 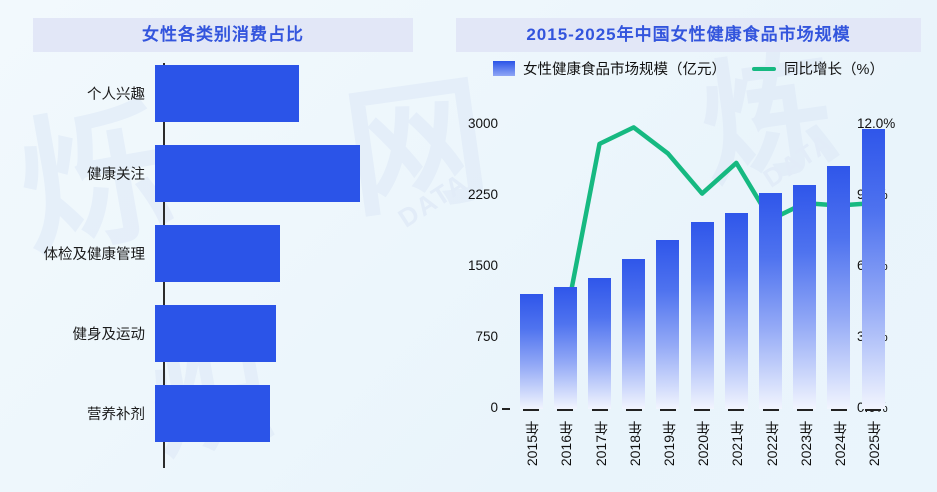 What do you see at coordinates (634, 444) in the screenshot?
I see `right-chart-x-axis-label: 2018年` at bounding box center [634, 444].